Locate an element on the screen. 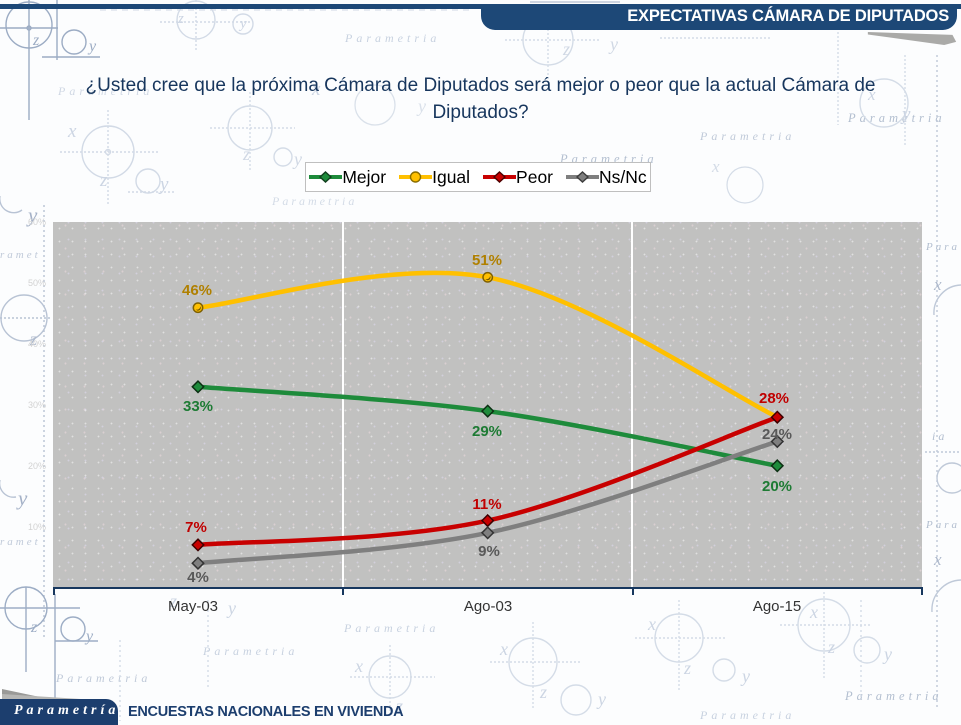 The image size is (961, 725). svg-text: ia is located at coordinates (939, 436).